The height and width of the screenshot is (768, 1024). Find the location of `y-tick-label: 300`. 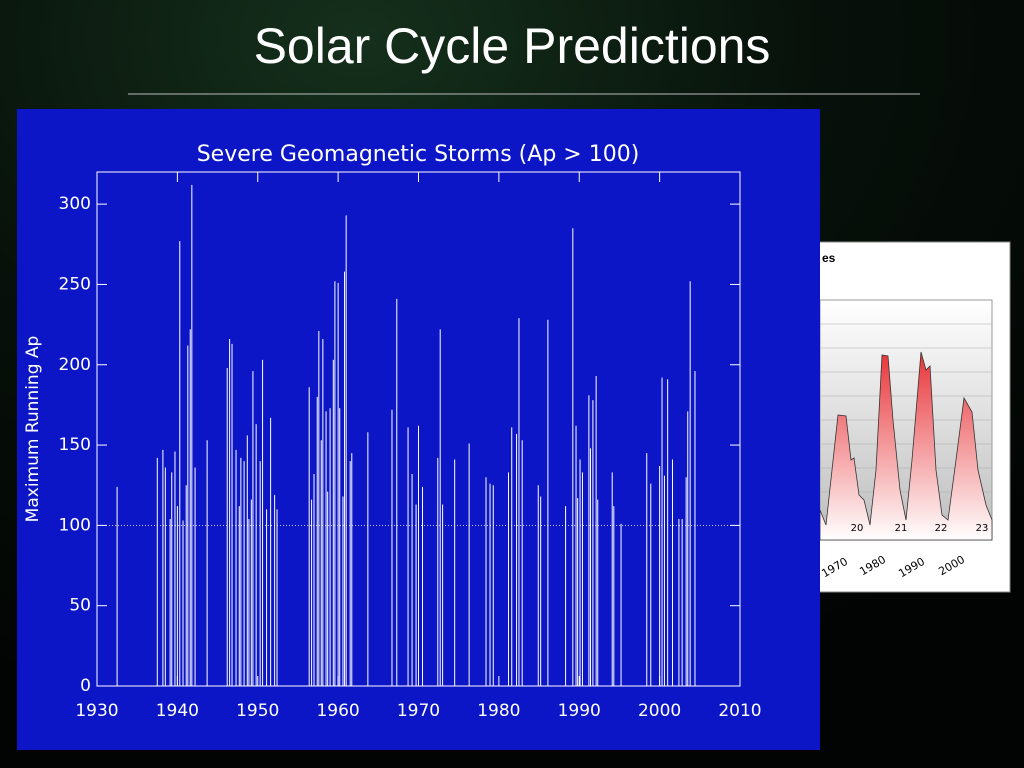

y-tick-label: 300 is located at coordinates (75, 204).